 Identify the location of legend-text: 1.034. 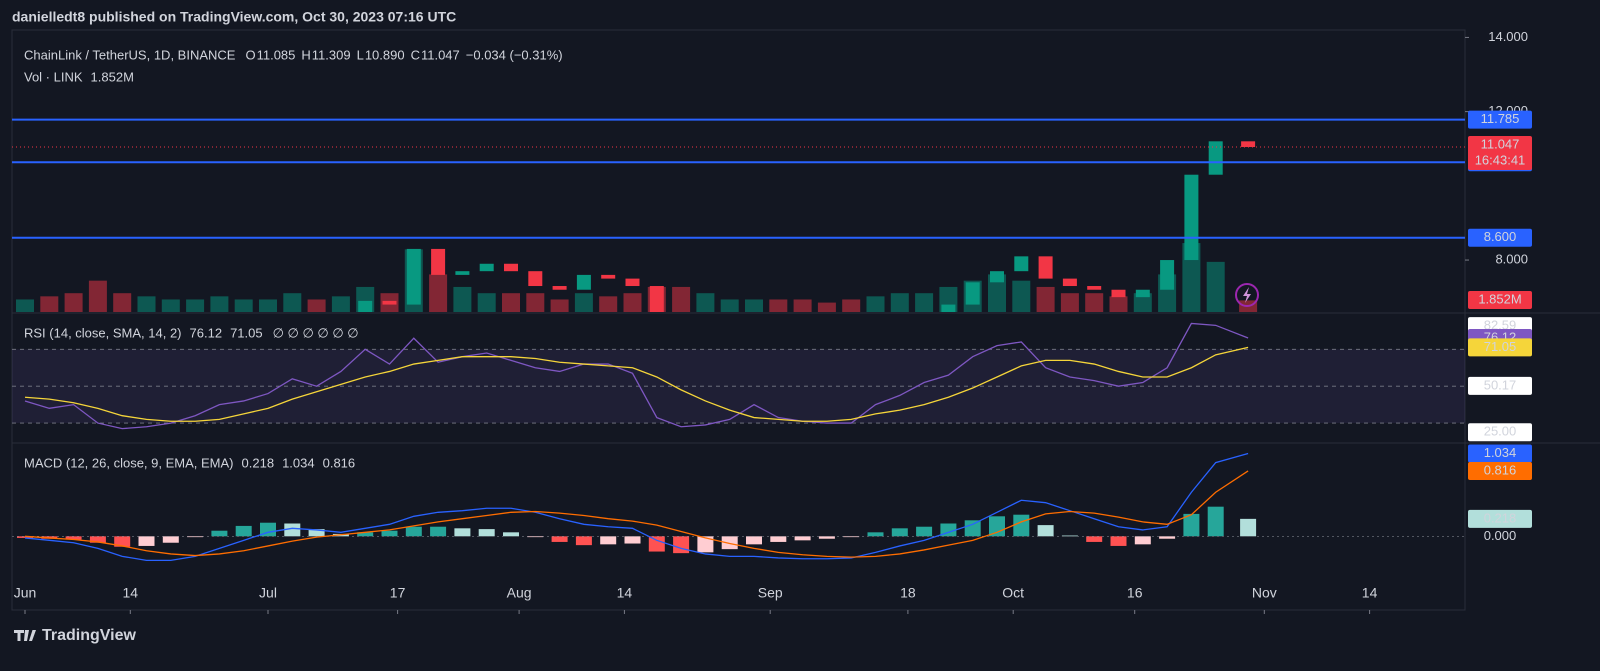
(298, 462).